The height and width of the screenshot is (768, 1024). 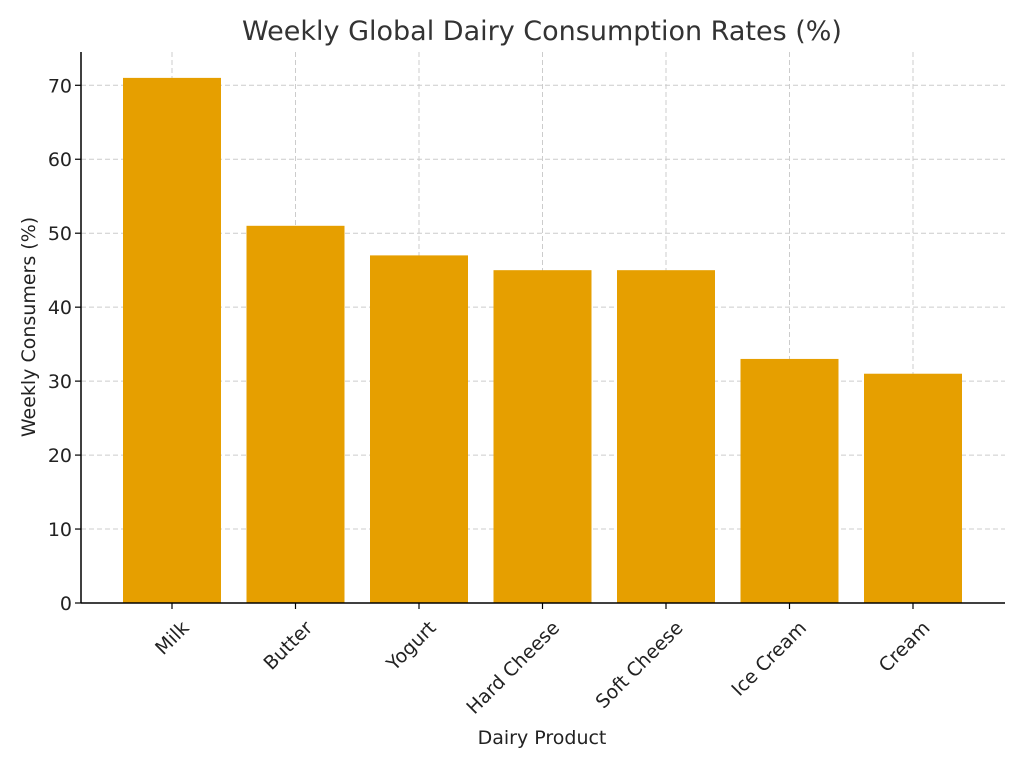 What do you see at coordinates (411, 646) in the screenshot?
I see `x-tick-label: Yogurt` at bounding box center [411, 646].